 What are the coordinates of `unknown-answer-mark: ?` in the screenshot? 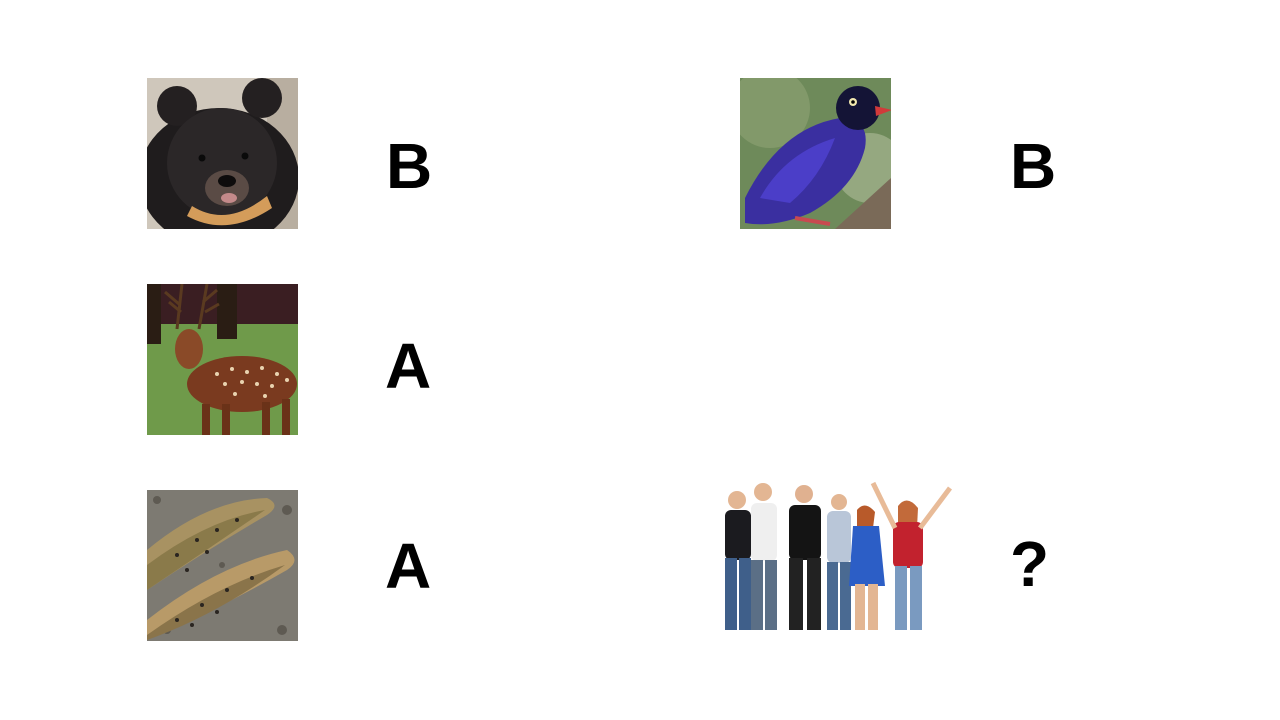 It's located at (1030, 564).